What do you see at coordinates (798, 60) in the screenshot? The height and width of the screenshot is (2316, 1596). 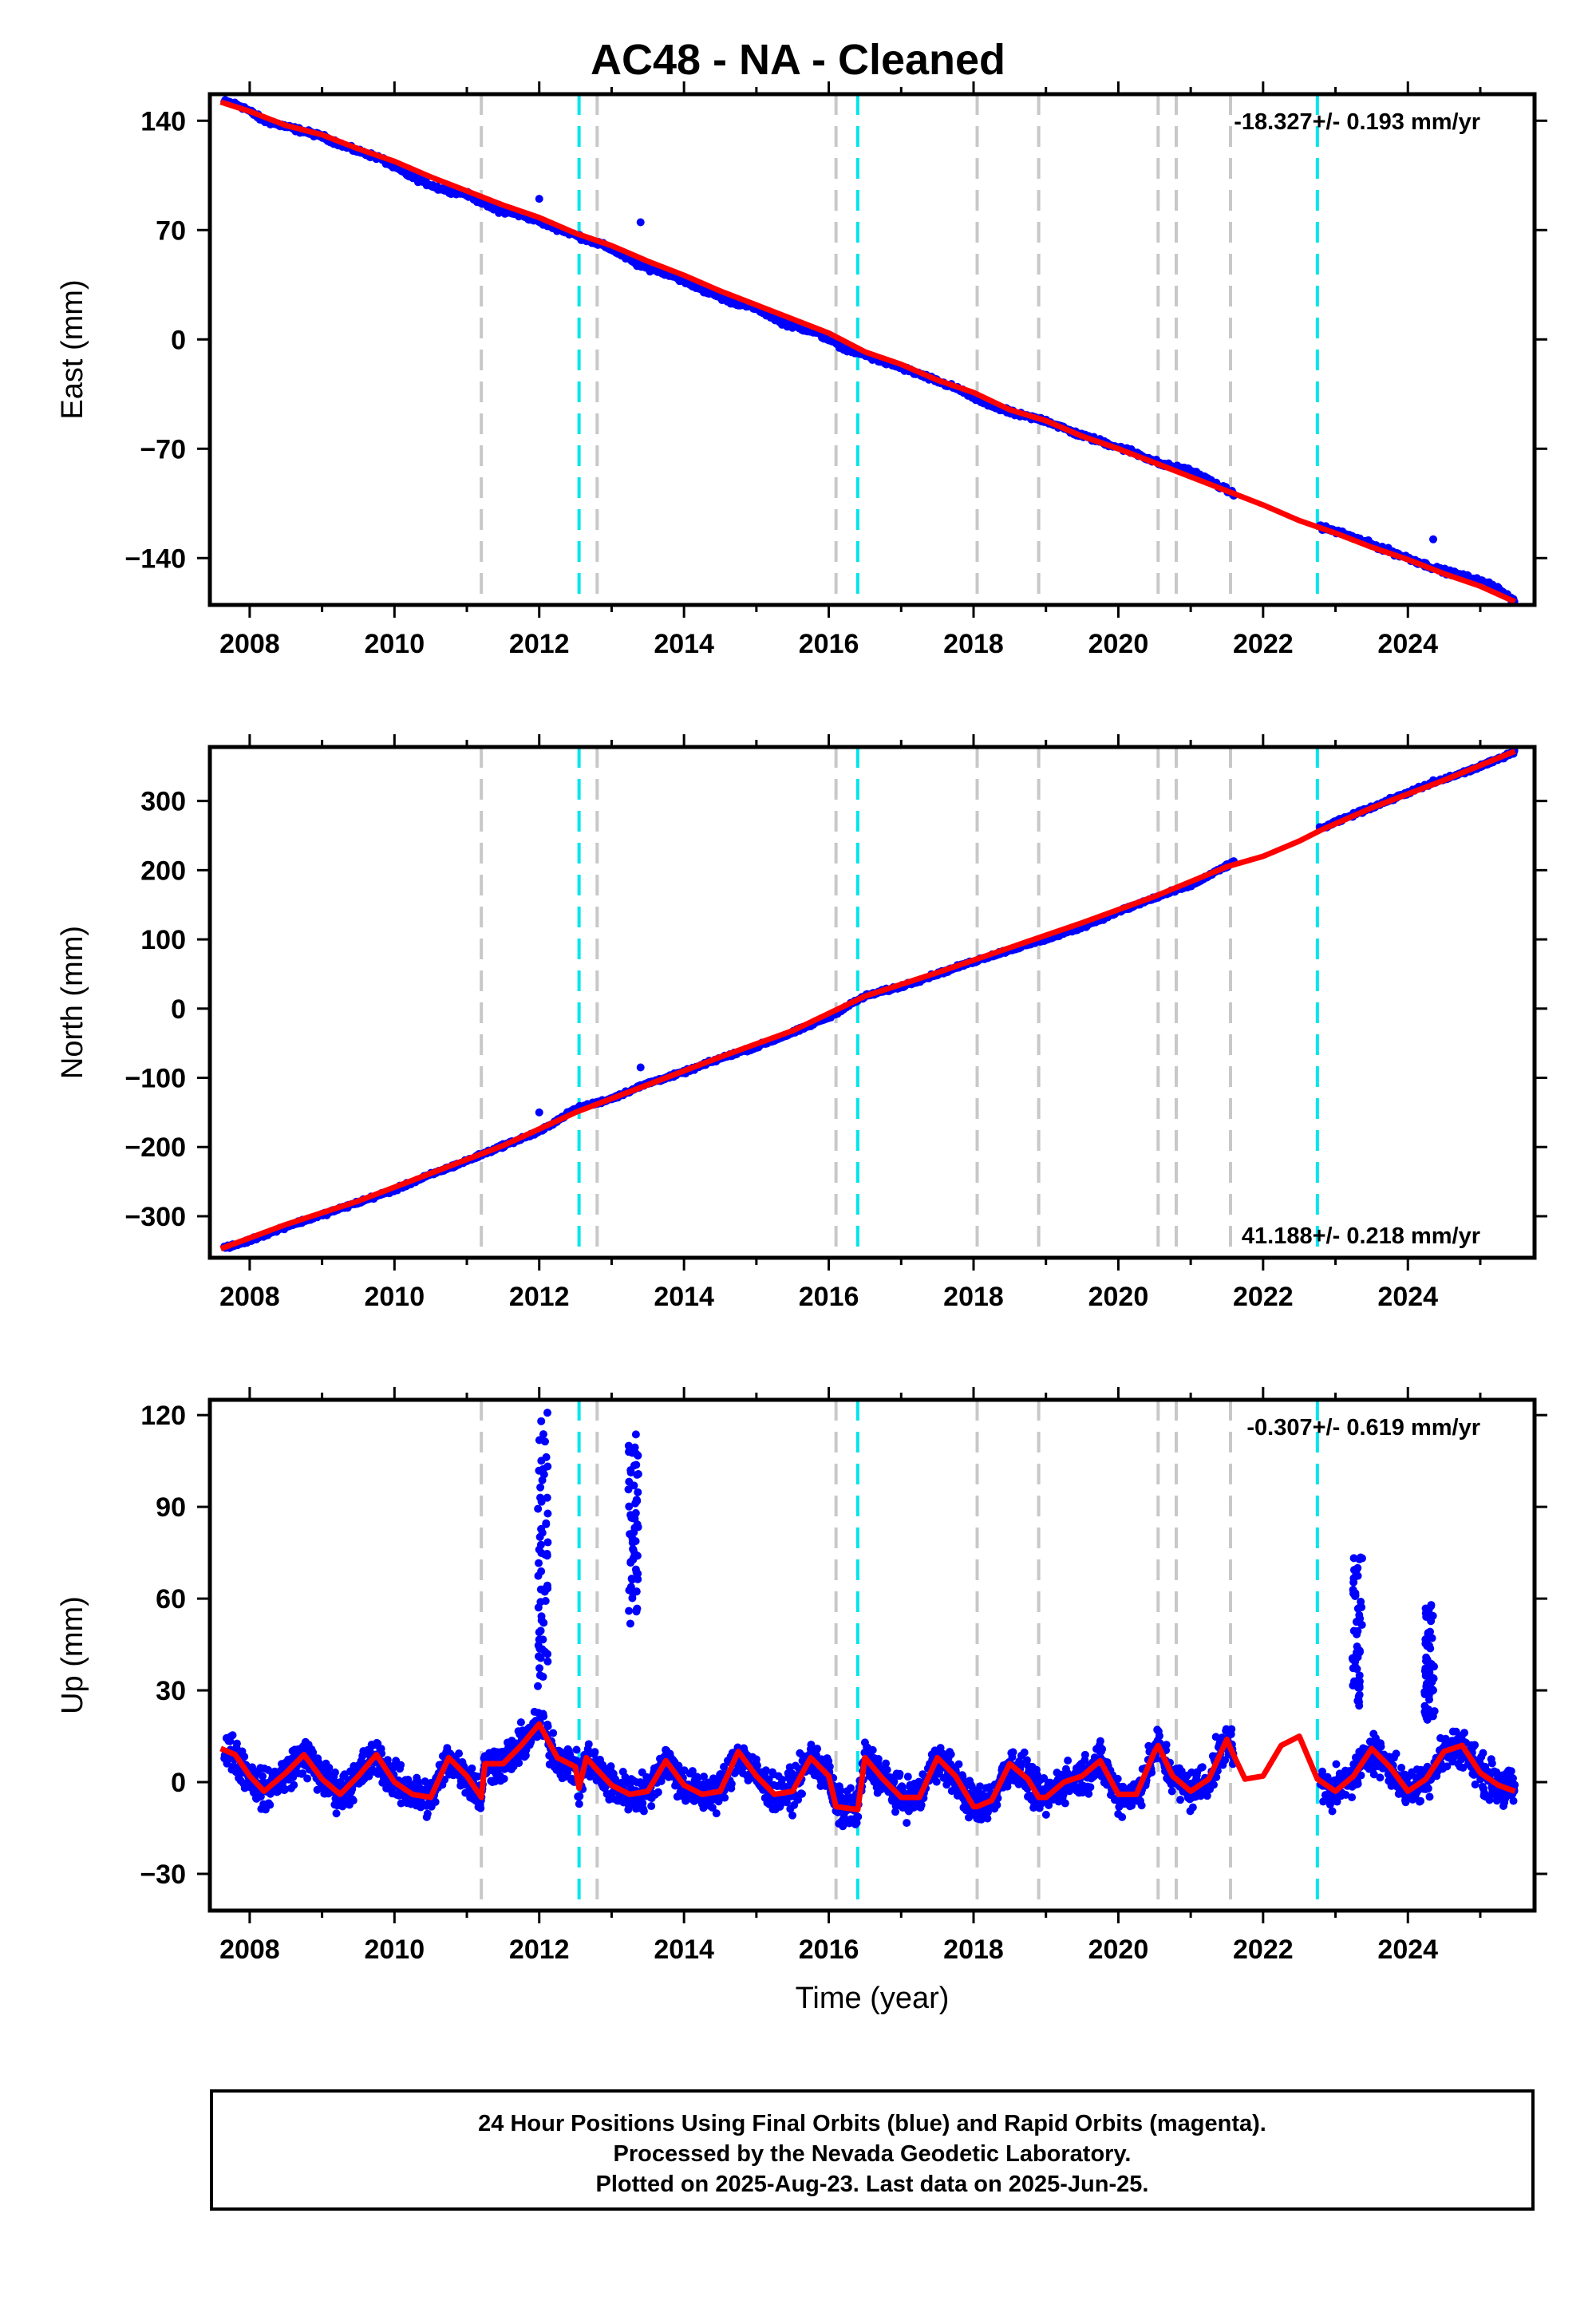 I see `chart-title: AC48 - NA - Cleaned` at bounding box center [798, 60].